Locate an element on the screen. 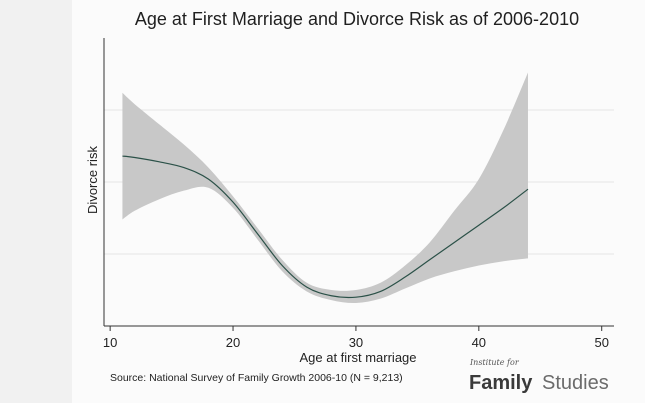 This screenshot has width=645, height=403. brand-name-light: Studies is located at coordinates (575, 383).